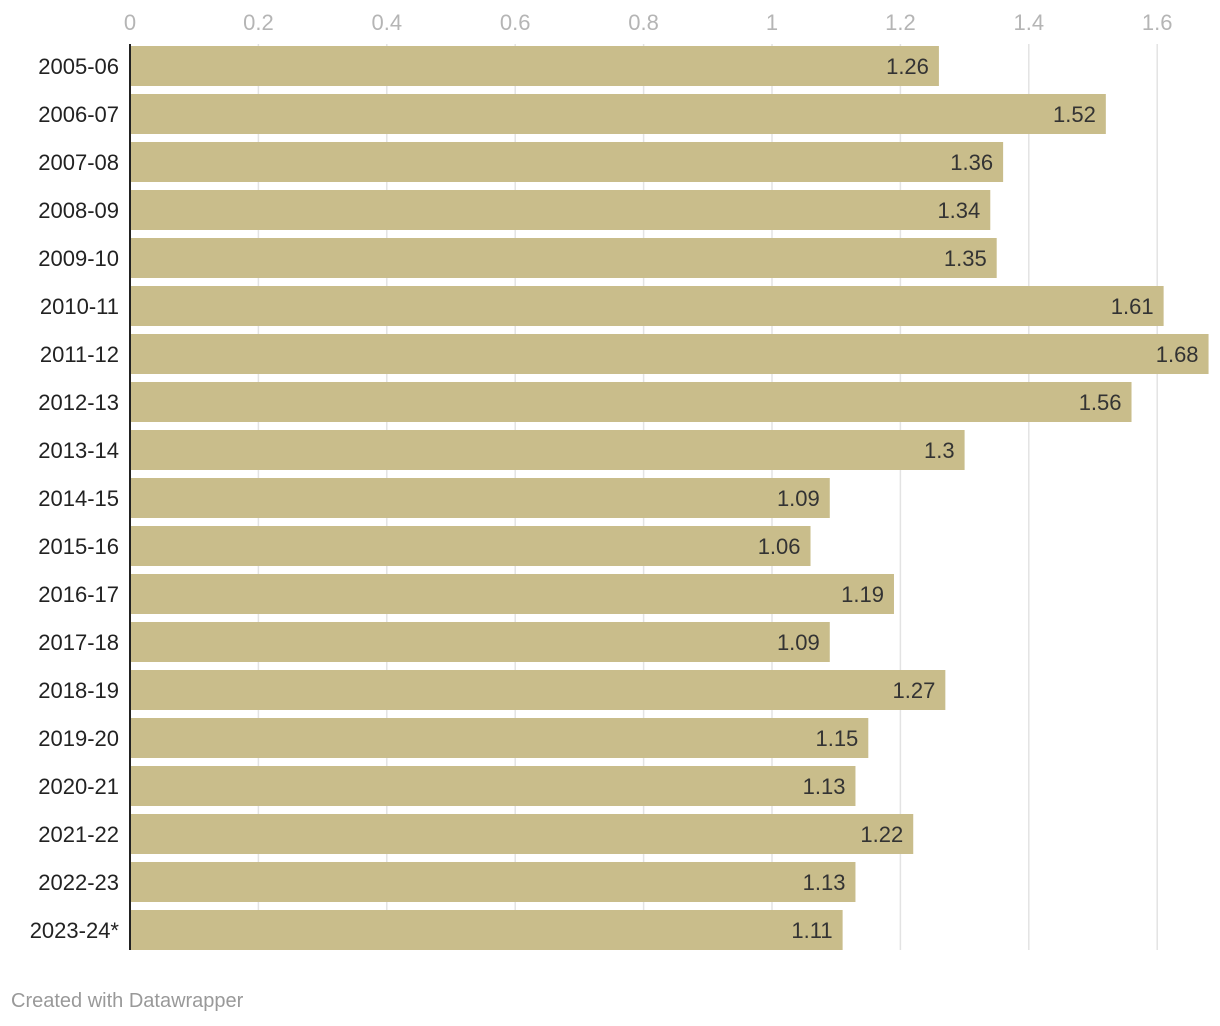 The height and width of the screenshot is (1026, 1220). What do you see at coordinates (130, 22) in the screenshot?
I see `x-tick-label: 0` at bounding box center [130, 22].